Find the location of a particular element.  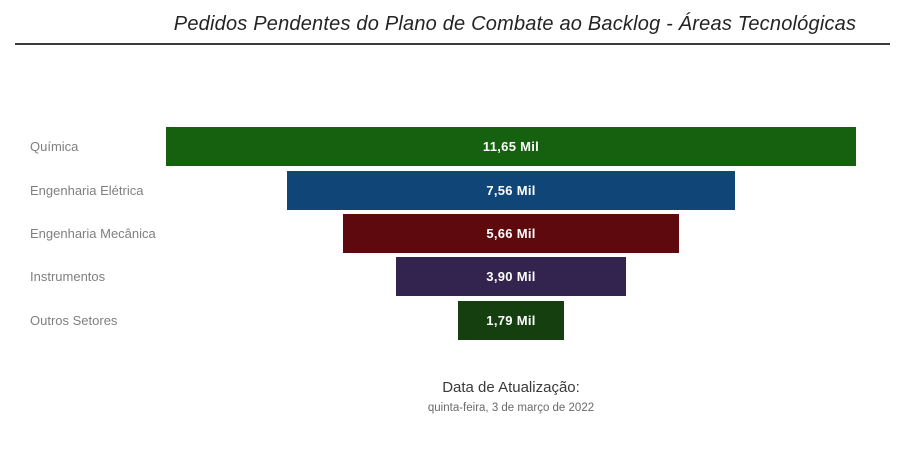

funnel-bar: 1,79 Mil is located at coordinates (510, 320).